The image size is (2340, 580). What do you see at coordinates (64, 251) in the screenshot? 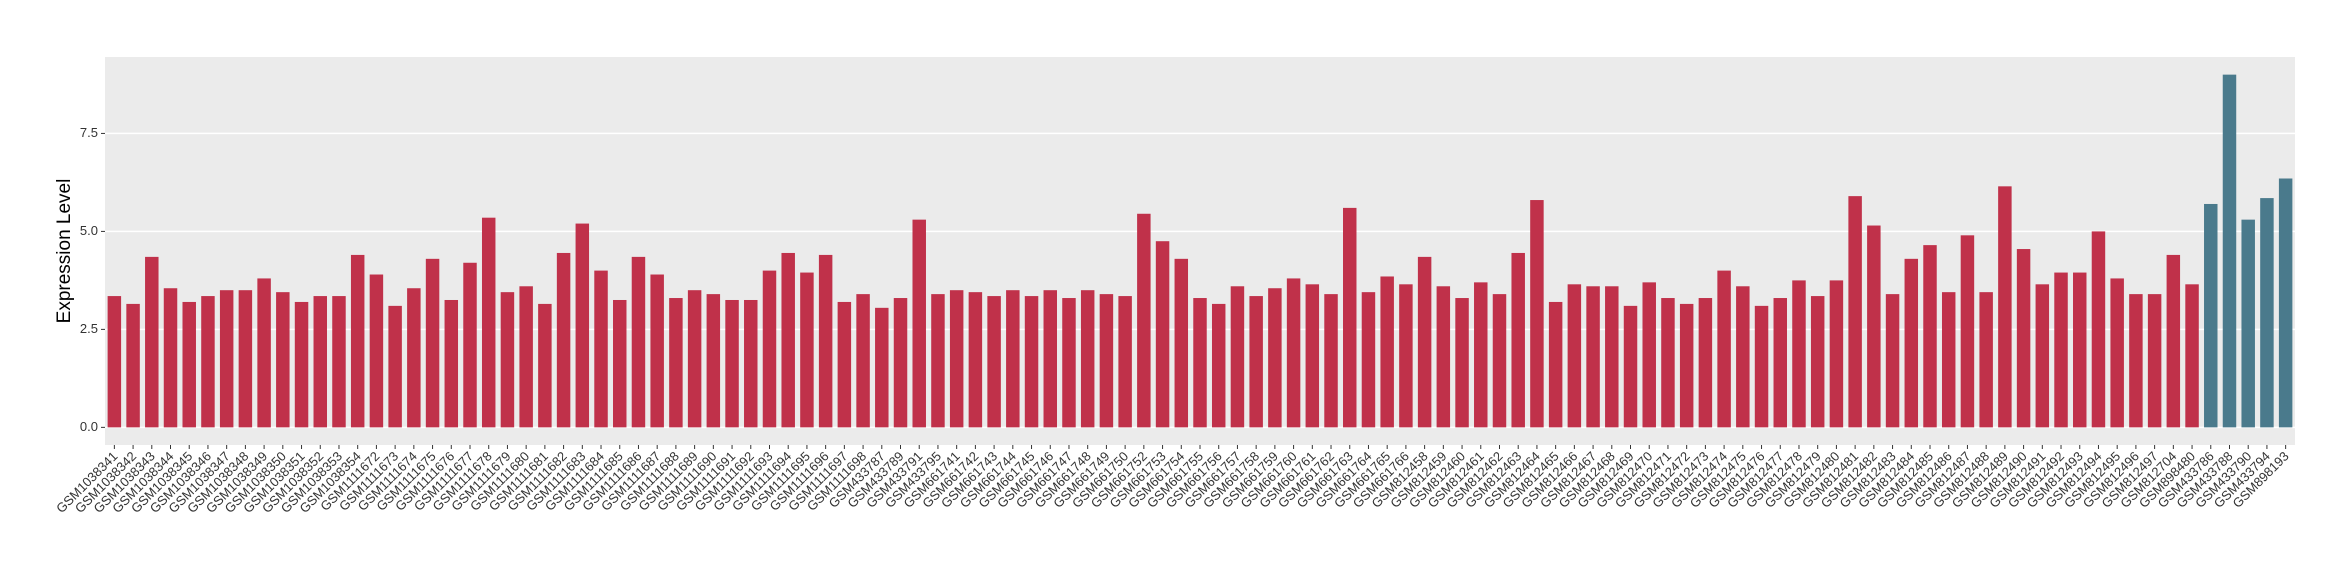
I see `y-axis-title: Expression Level` at bounding box center [64, 251].